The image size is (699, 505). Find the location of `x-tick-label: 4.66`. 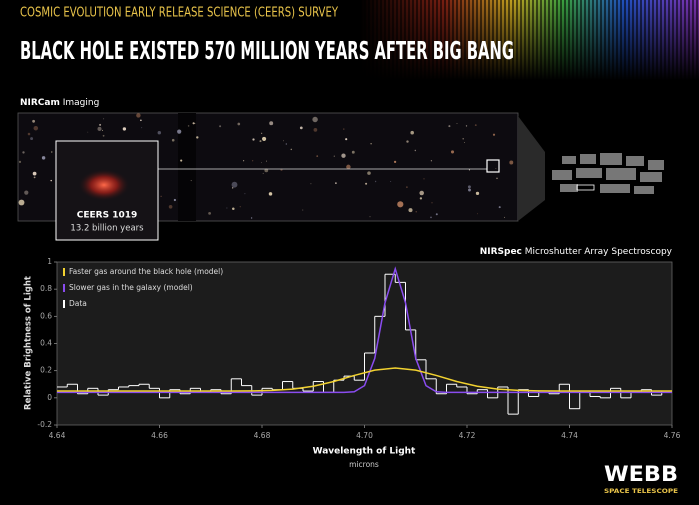

x-tick-label: 4.66 is located at coordinates (159, 435).